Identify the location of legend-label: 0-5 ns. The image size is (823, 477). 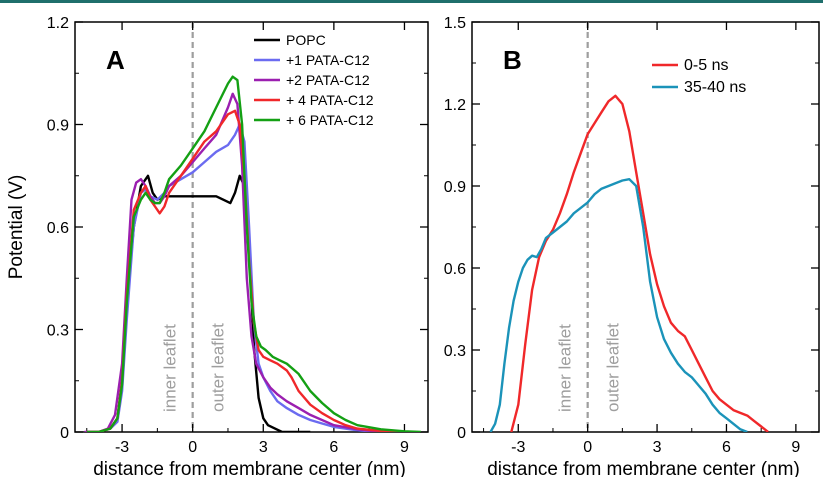
(706, 65).